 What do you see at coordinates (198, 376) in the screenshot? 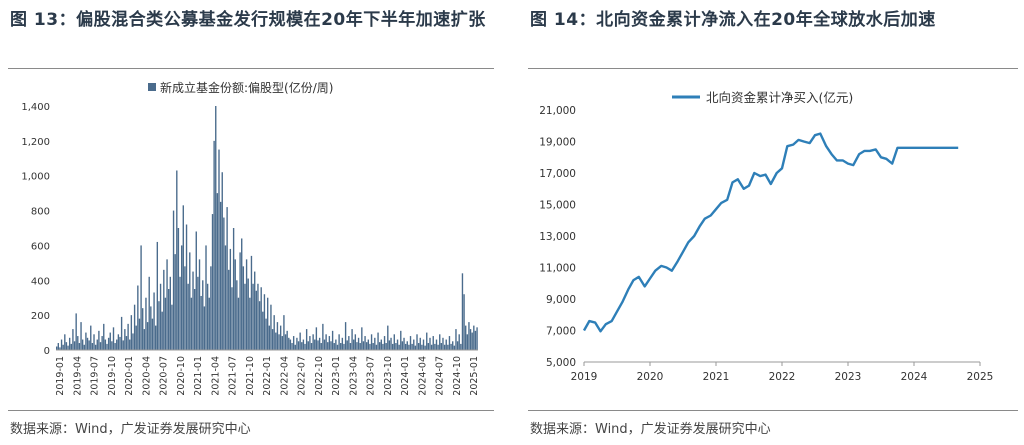
I see `x-tick-label: 2021-01` at bounding box center [198, 376].